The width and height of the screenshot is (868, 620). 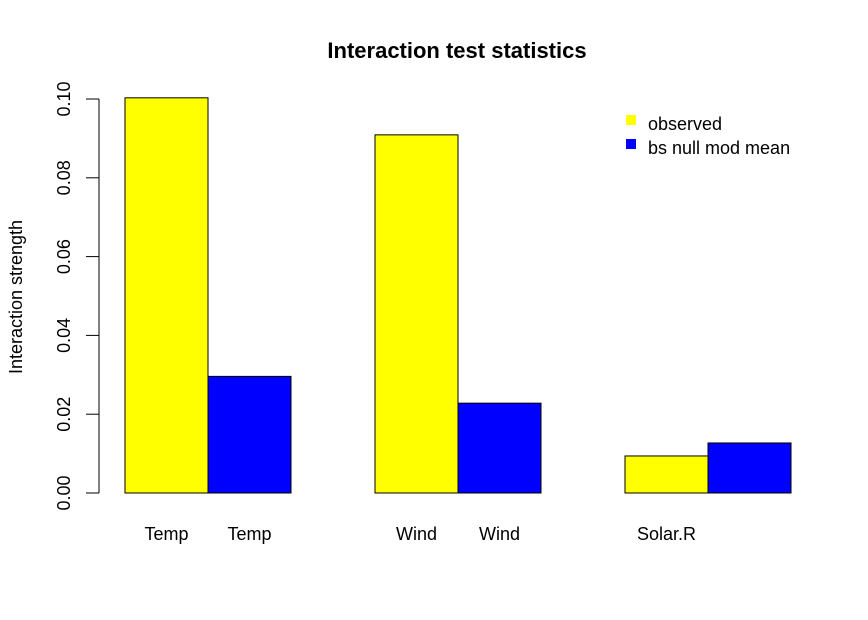 What do you see at coordinates (16, 297) in the screenshot?
I see `y-axis-label: Interaction strength` at bounding box center [16, 297].